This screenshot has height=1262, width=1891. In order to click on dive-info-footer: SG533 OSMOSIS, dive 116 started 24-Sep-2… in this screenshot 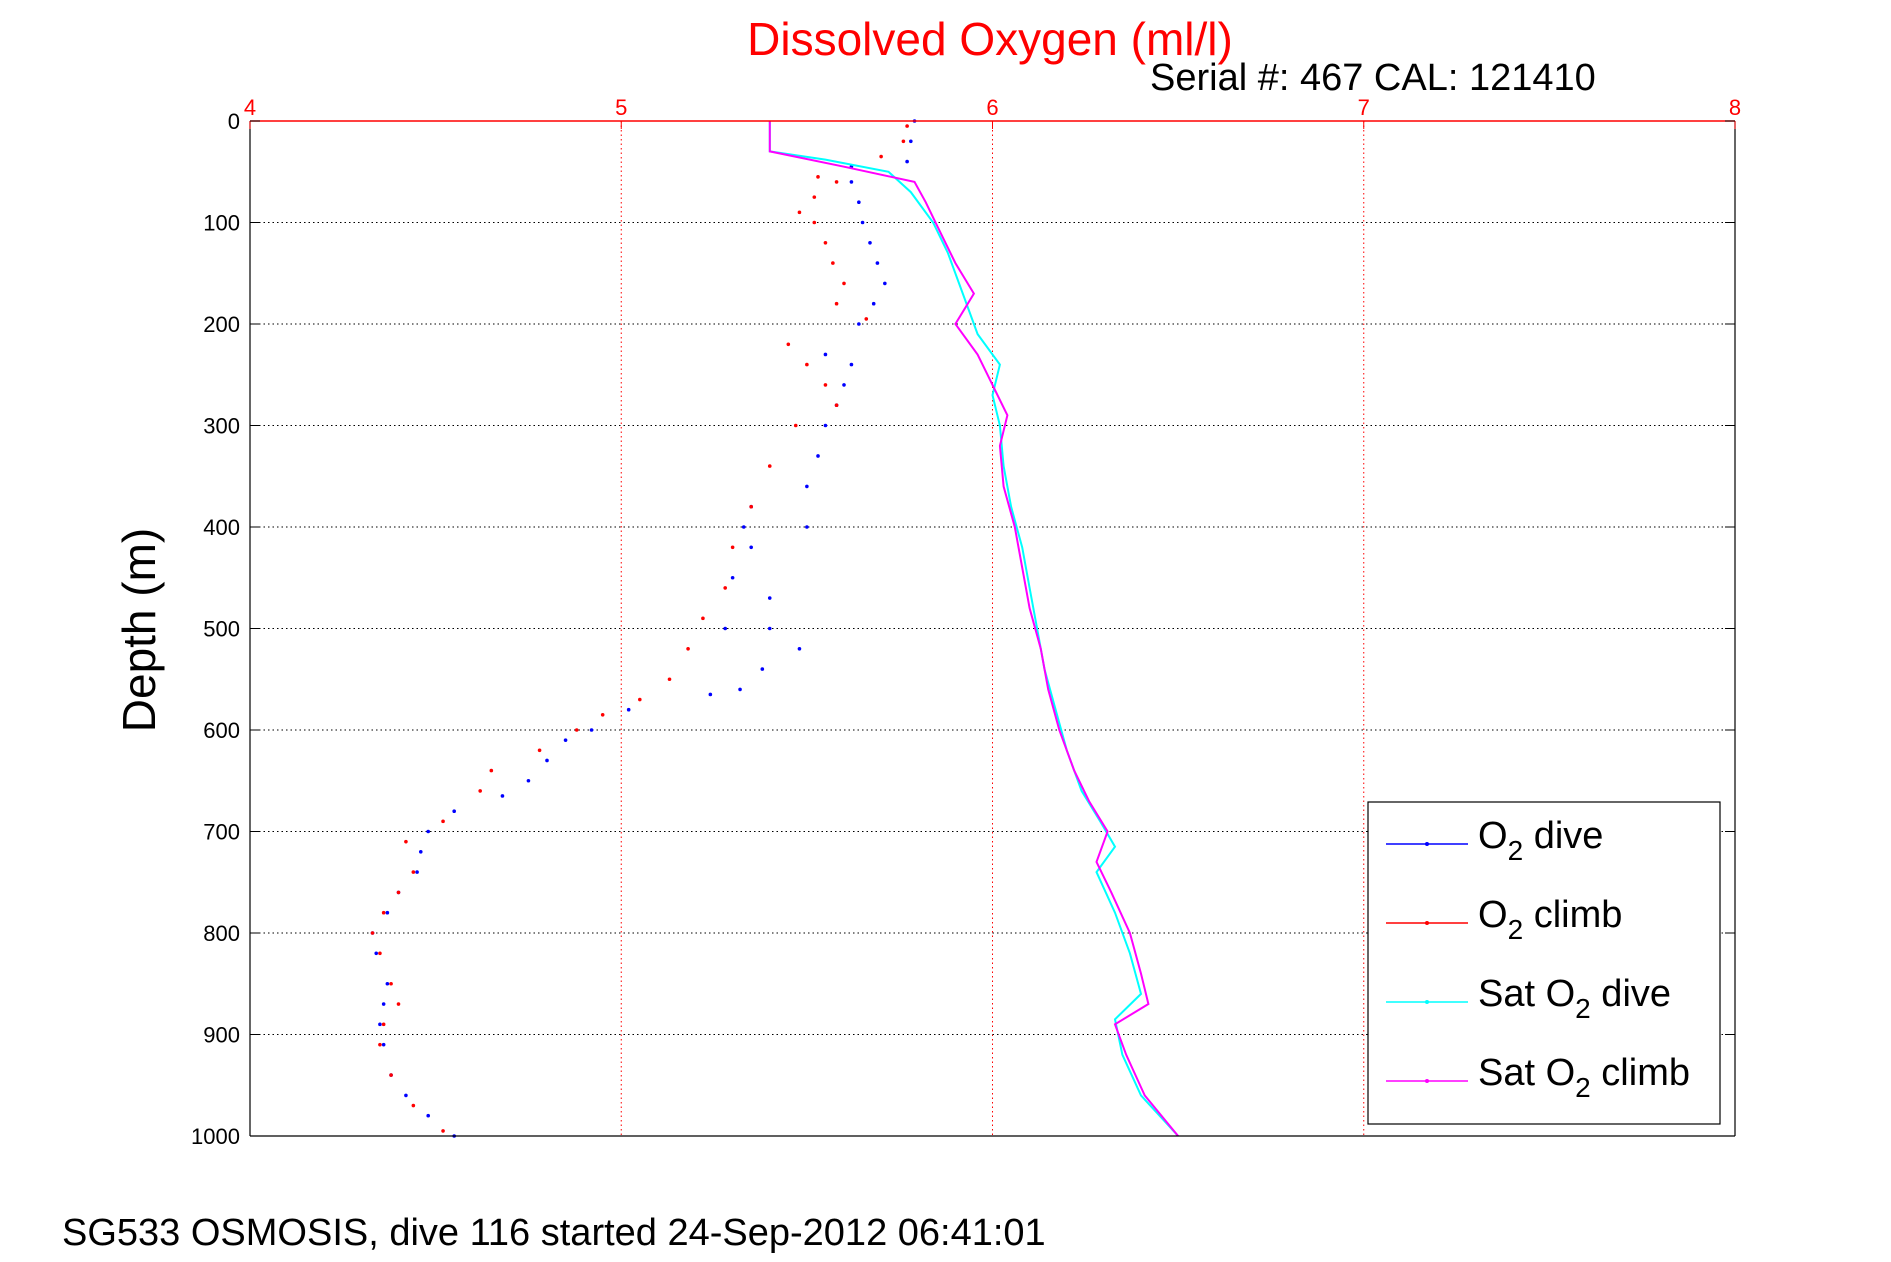, I will do `click(554, 1233)`.